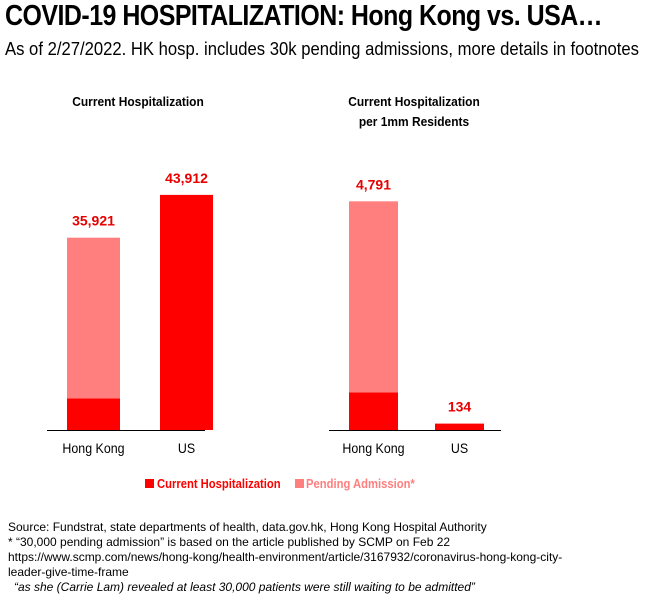  What do you see at coordinates (186, 312) in the screenshot?
I see `chart-1-bar-2-current` at bounding box center [186, 312].